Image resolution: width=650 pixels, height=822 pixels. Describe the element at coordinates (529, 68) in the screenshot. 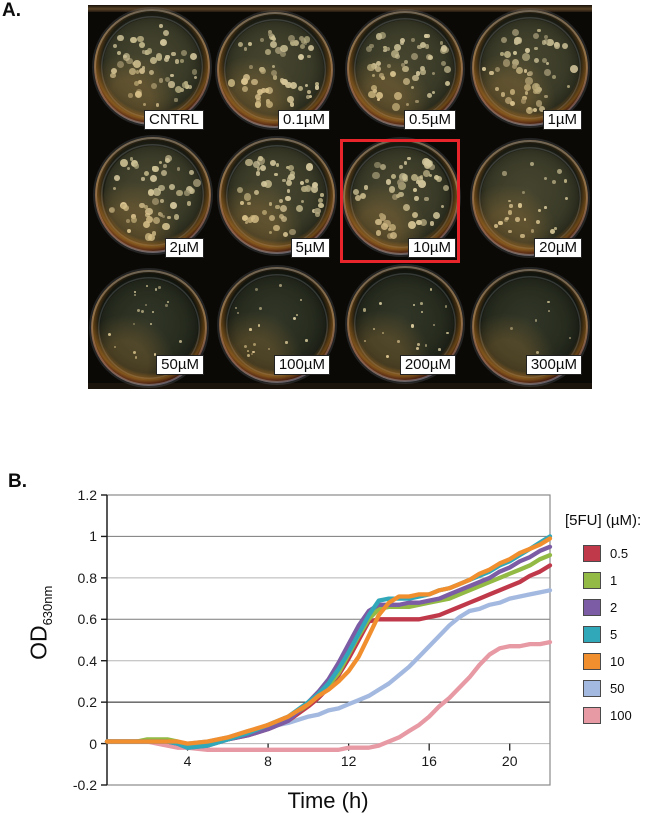

I see `plate-well` at that location.